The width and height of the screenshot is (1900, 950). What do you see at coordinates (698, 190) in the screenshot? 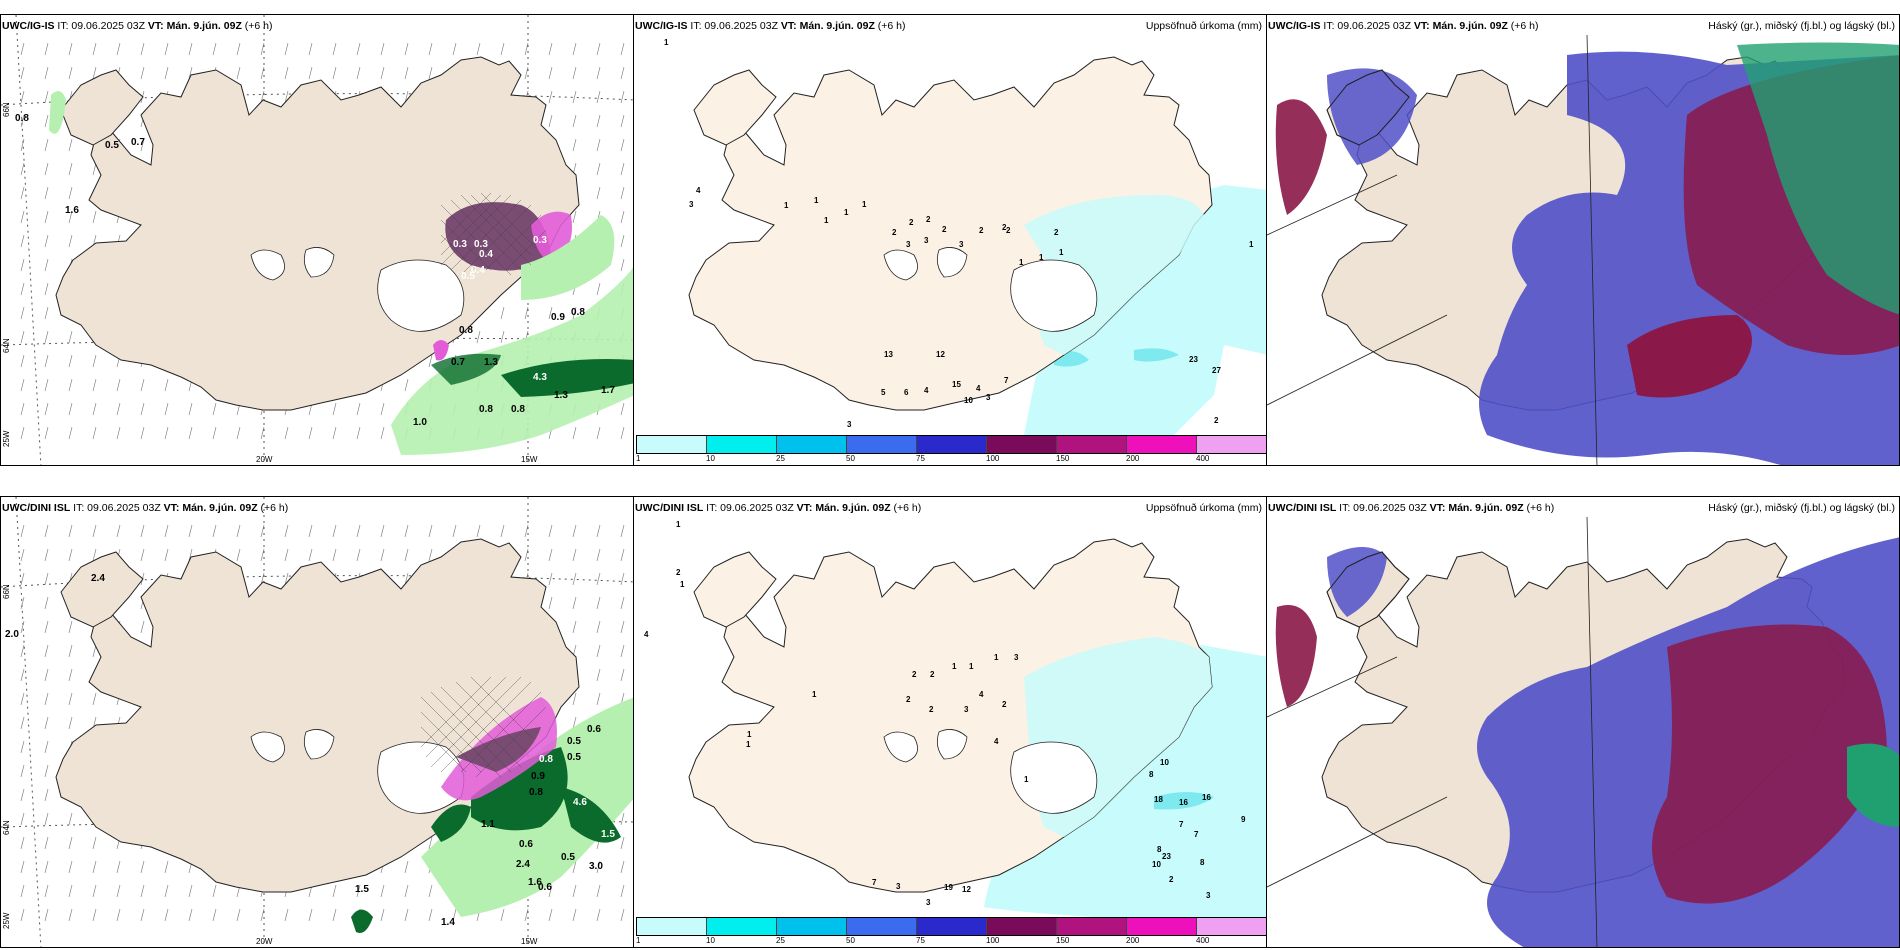
I see `precip-label: 4` at bounding box center [698, 190].